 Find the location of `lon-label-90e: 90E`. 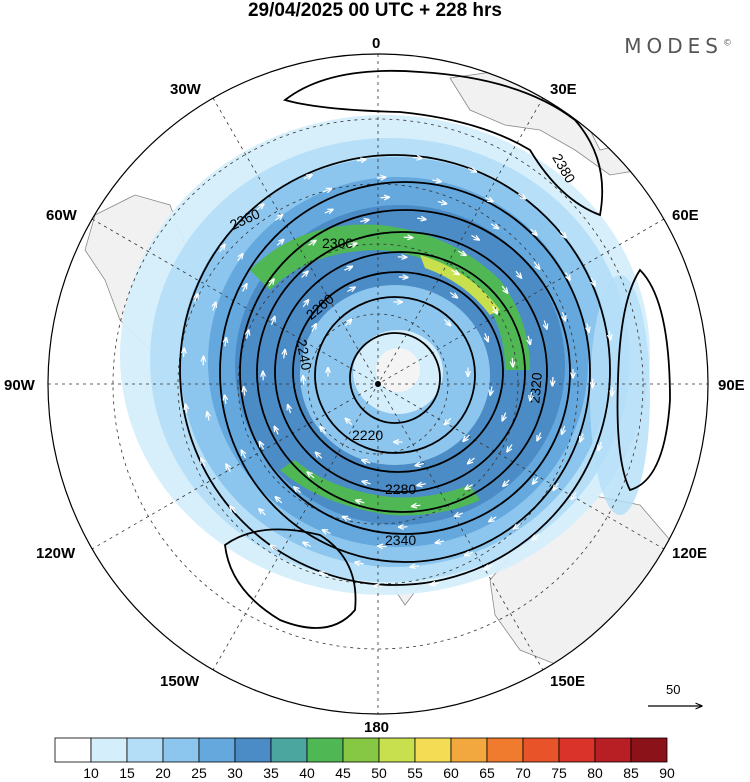

lon-label-90e: 90E is located at coordinates (731, 385).